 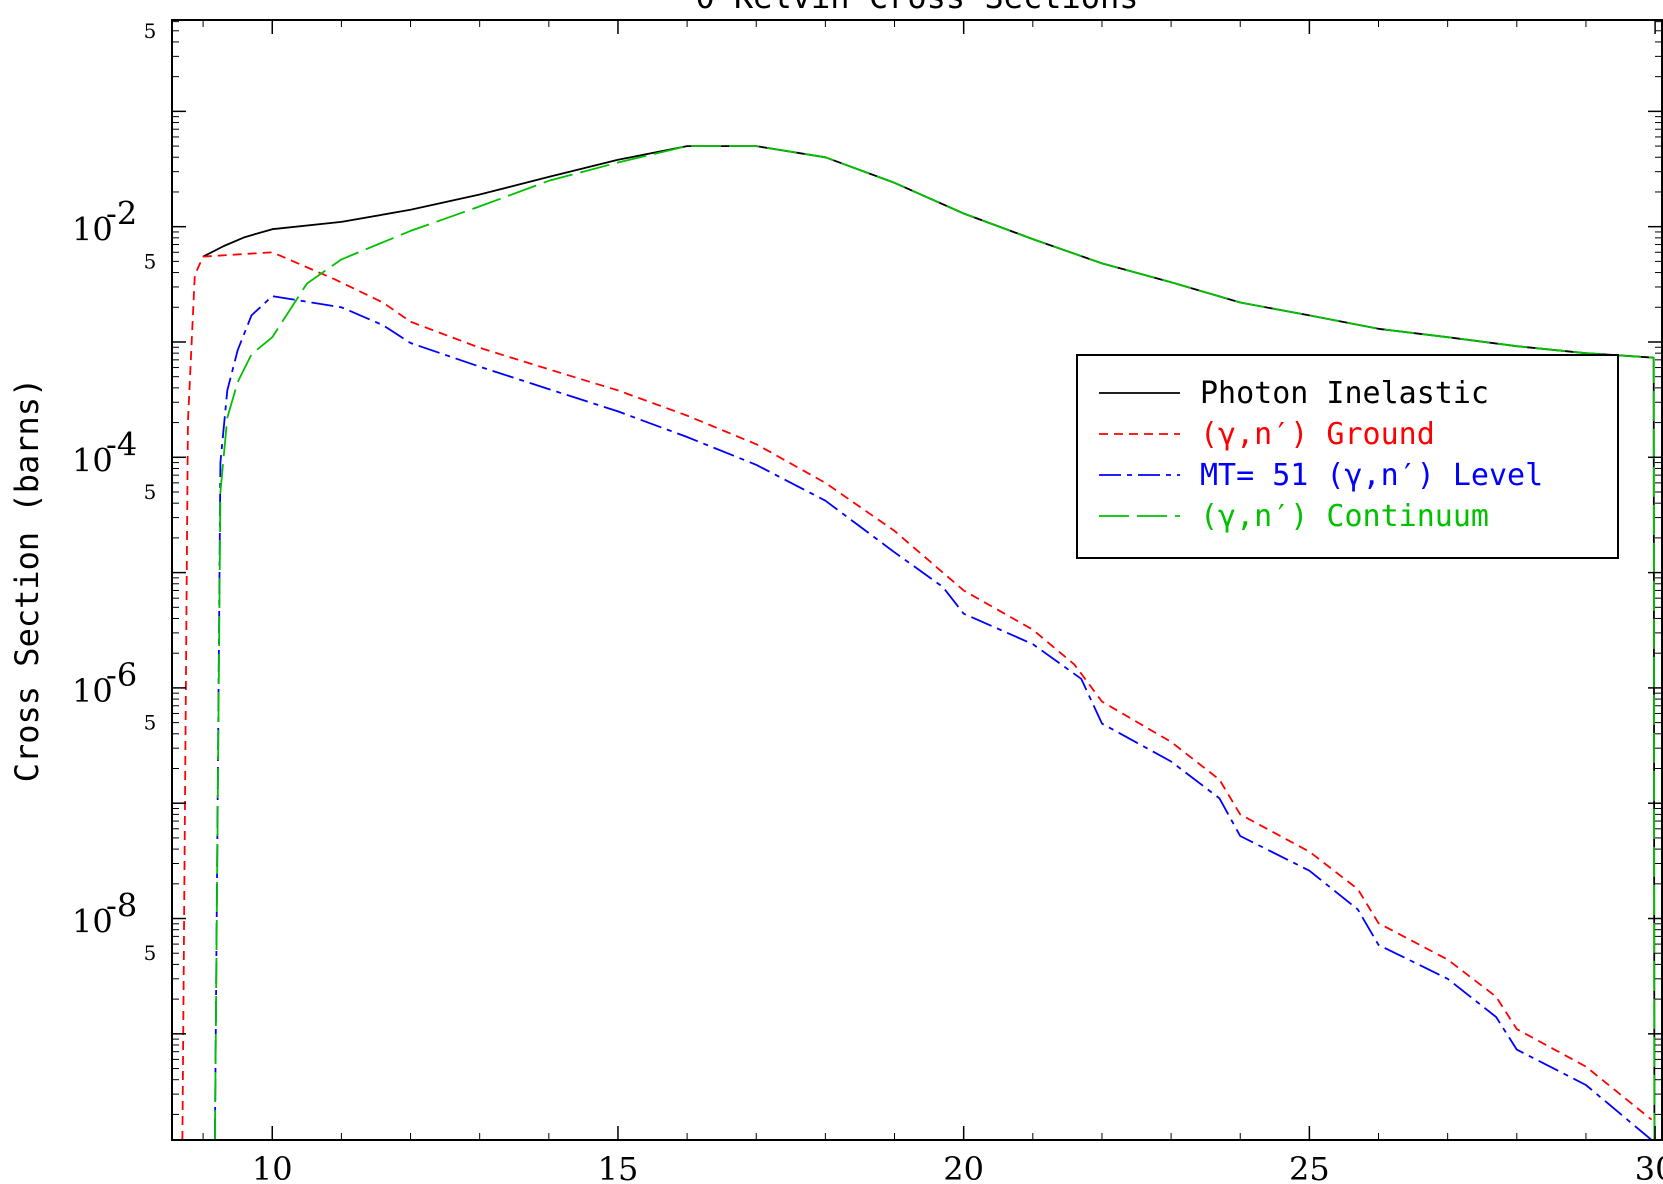 I want to click on y-axis-title: Cross Section (barns), so click(x=27, y=580).